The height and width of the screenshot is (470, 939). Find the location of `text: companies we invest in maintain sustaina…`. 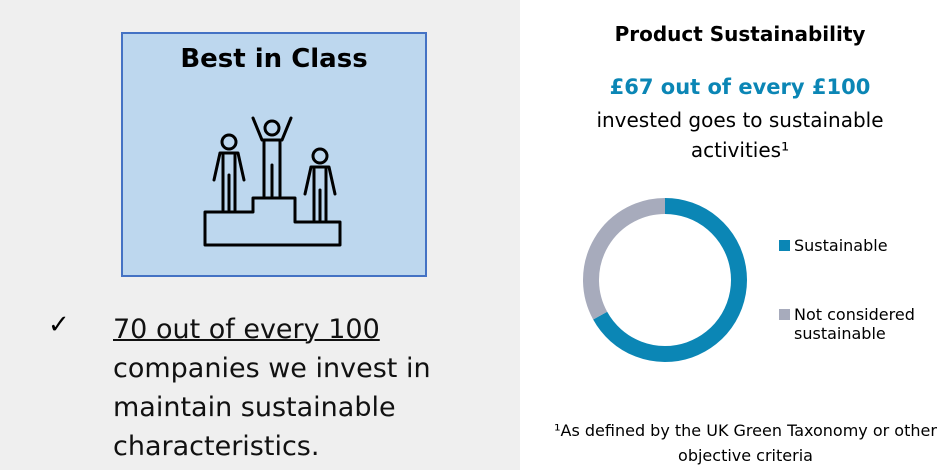

text: companies we invest in maintain sustaina… is located at coordinates (272, 407).